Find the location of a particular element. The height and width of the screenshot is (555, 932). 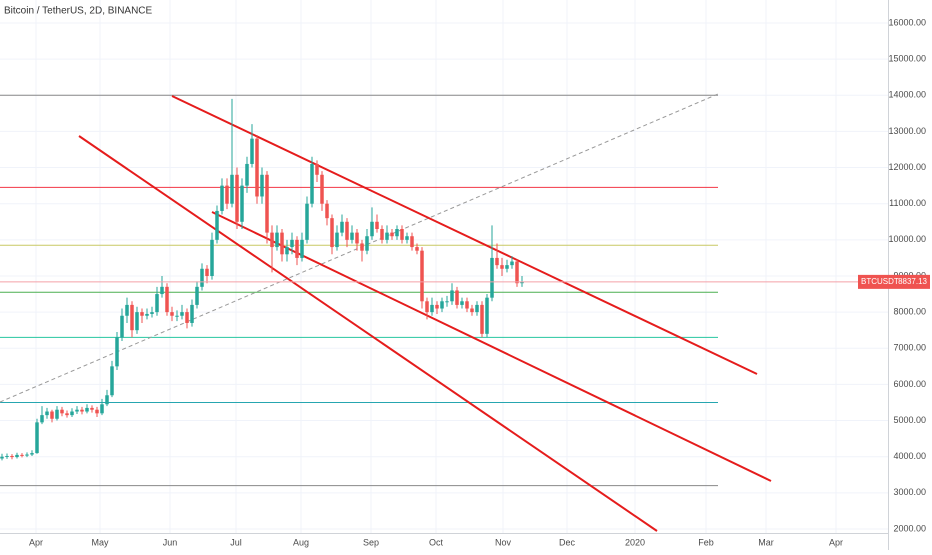

price-tag is located at coordinates (894, 281).